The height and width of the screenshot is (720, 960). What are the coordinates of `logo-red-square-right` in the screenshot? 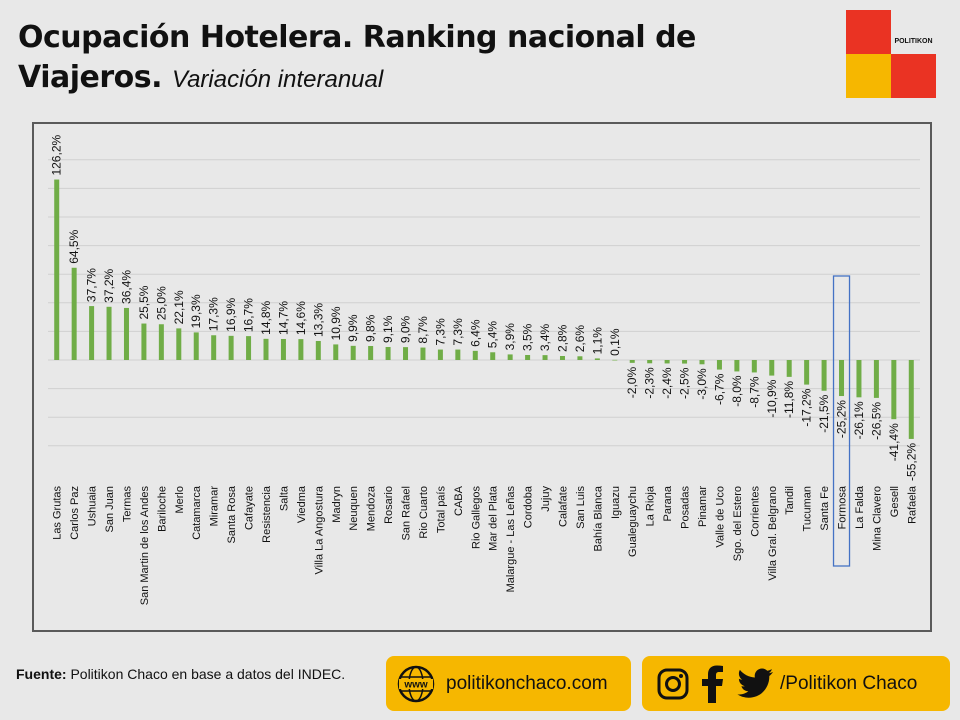 It's located at (913, 76).